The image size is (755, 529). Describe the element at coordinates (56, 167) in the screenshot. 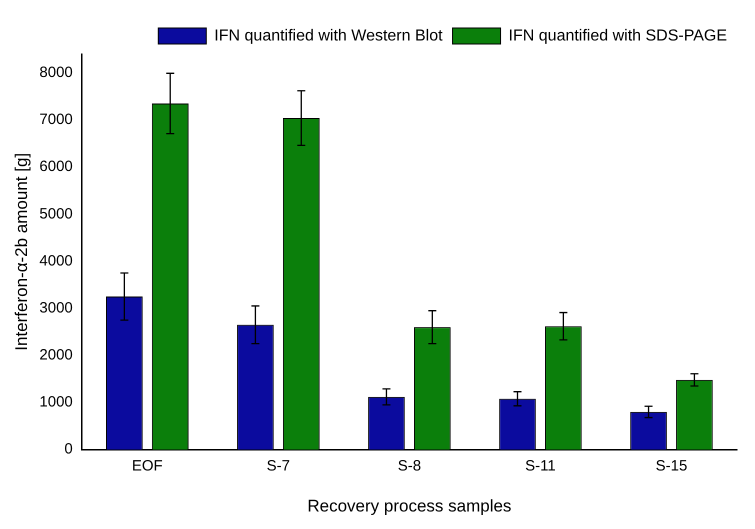

I see `y-tick-label: 6000` at that location.